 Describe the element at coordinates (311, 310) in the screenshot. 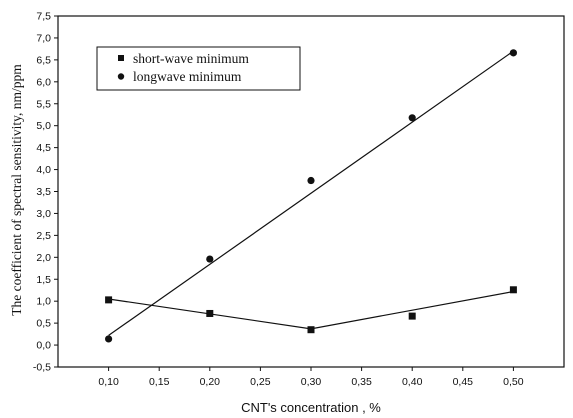

I see `short-wave-fit-line` at that location.